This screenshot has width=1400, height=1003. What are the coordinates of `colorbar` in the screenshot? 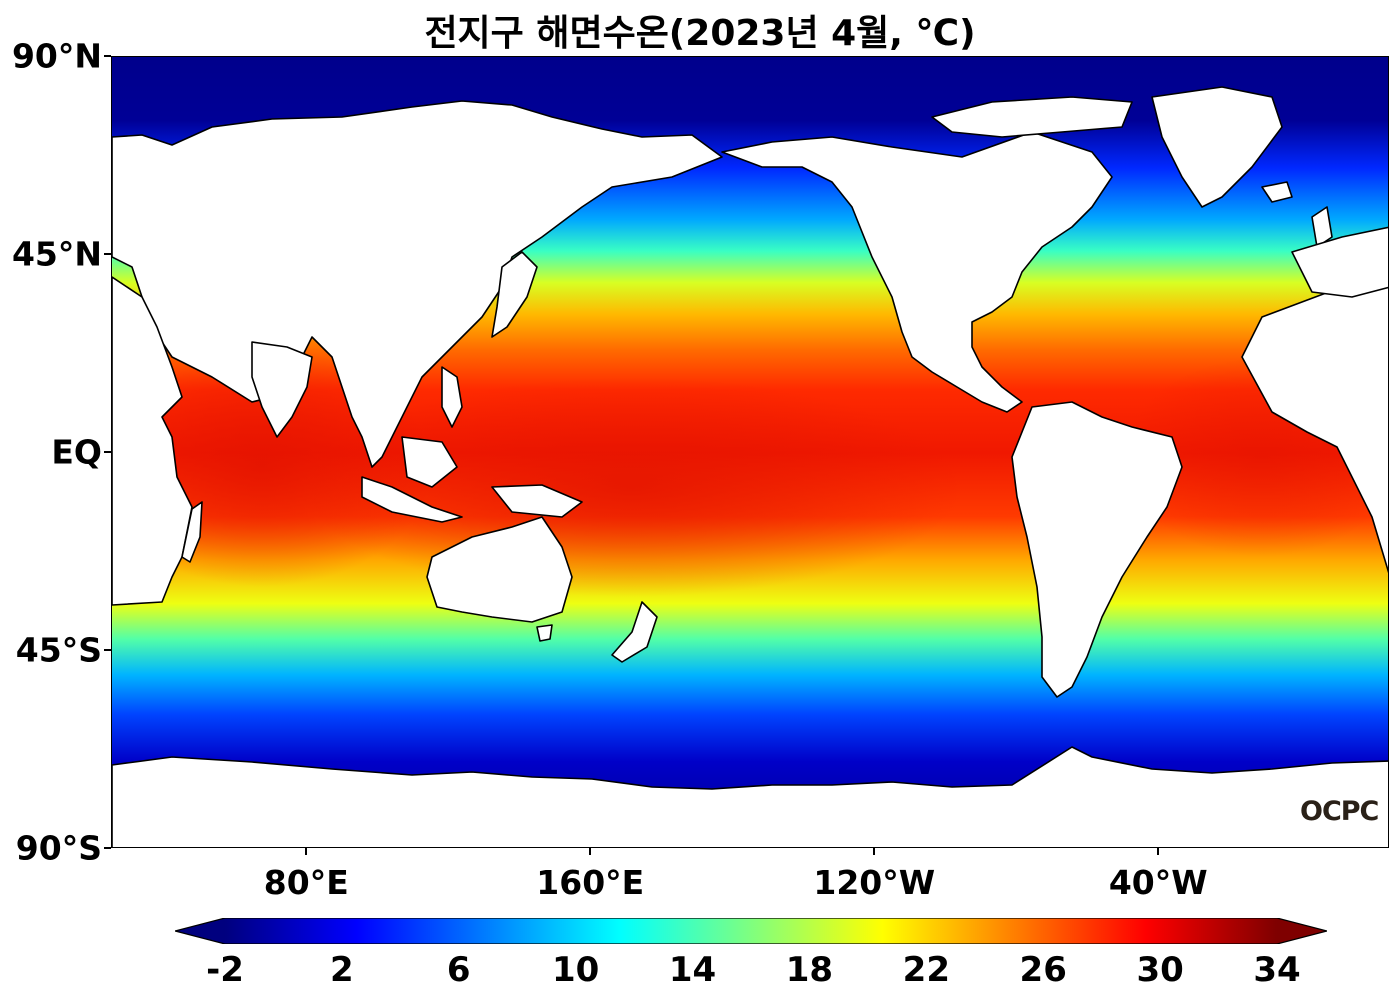 It's located at (751, 931).